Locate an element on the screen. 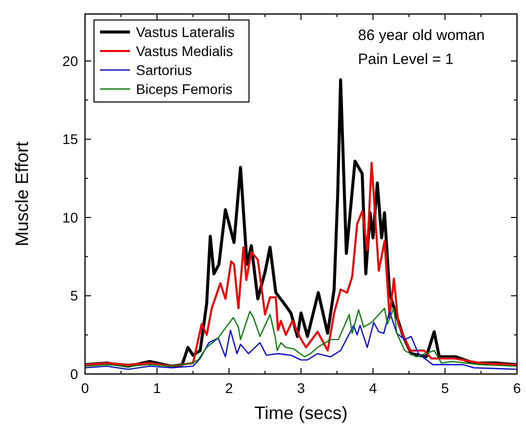 The image size is (526, 437). x-tick-label: 3 is located at coordinates (301, 388).